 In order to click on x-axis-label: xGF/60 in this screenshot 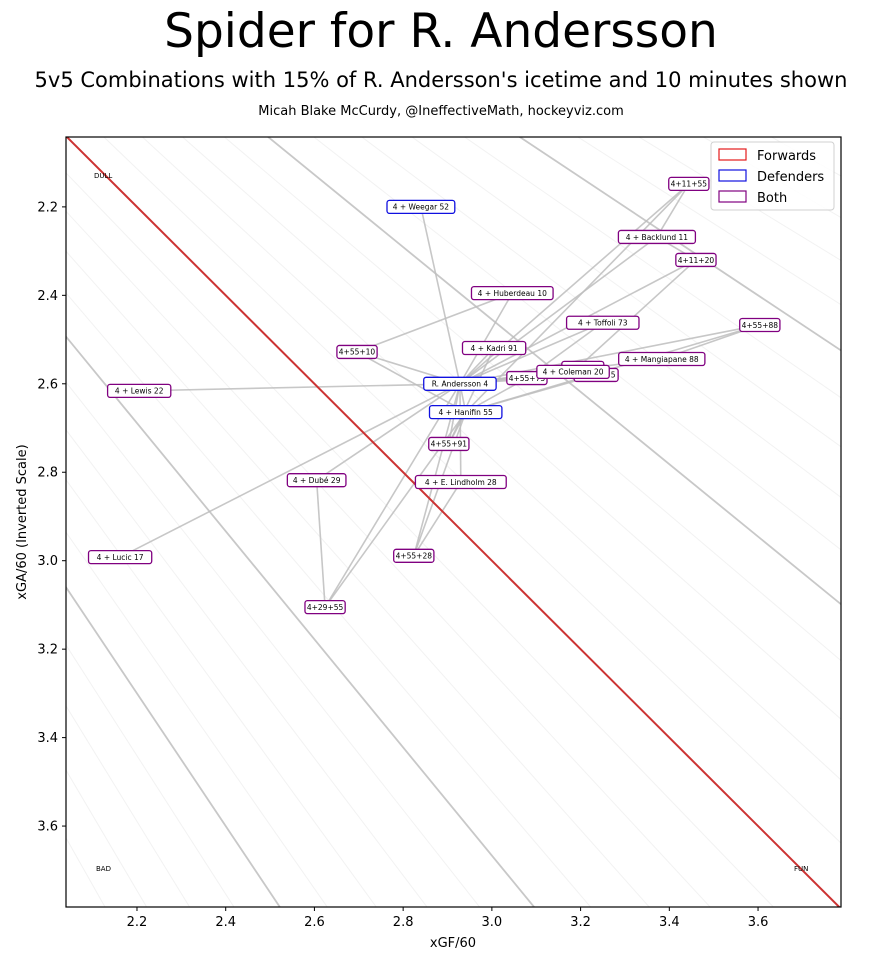, I will do `click(453, 943)`.